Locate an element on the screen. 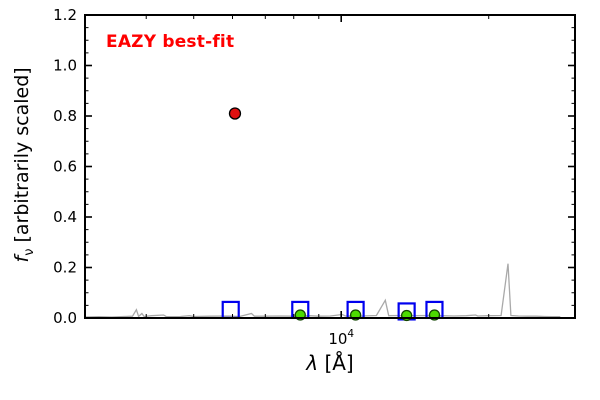 The width and height of the screenshot is (600, 400). lambda-symbol: λ is located at coordinates (312, 363).